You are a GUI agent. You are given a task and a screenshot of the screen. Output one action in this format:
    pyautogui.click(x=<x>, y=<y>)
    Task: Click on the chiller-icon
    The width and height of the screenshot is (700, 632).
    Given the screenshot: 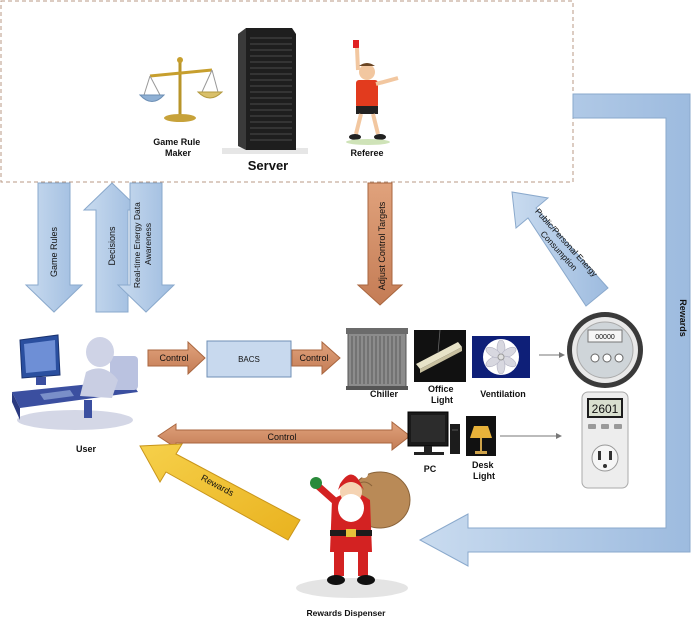 What is the action you would take?
    pyautogui.click(x=377, y=359)
    